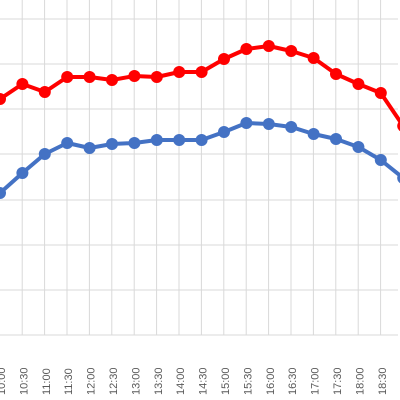  I want to click on x-tick-label: 10:00, so click(4, 381).